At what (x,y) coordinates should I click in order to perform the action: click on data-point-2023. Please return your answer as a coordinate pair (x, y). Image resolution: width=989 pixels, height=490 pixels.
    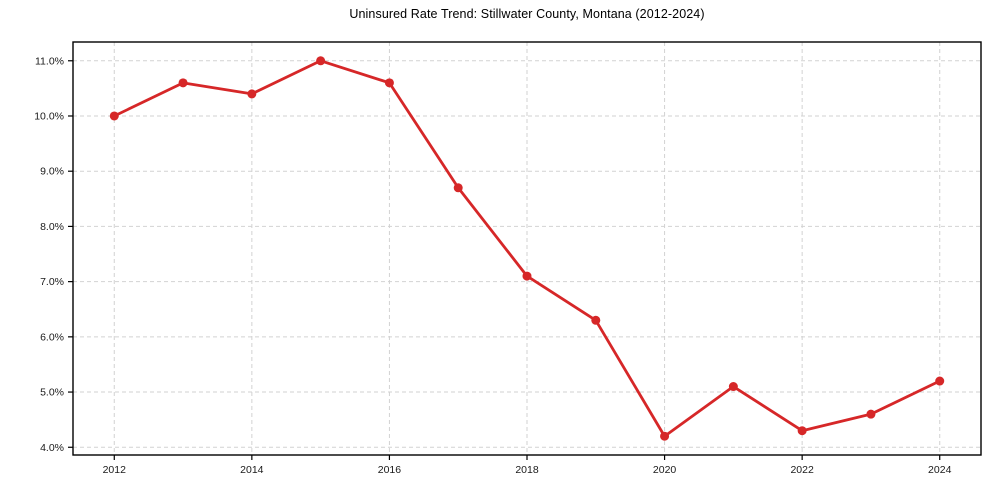
    Looking at the image, I should click on (871, 414).